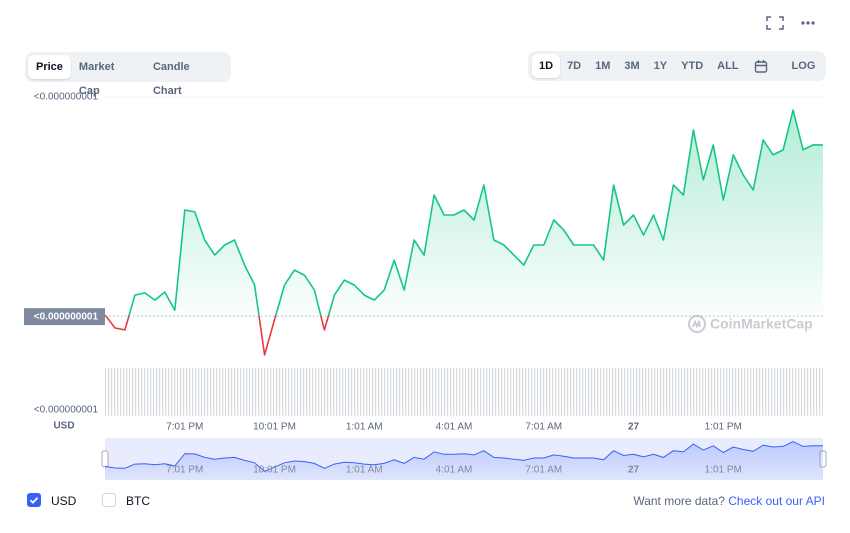 This screenshot has width=850, height=533. I want to click on navigator-tick-label: 1:01 PM, so click(723, 470).